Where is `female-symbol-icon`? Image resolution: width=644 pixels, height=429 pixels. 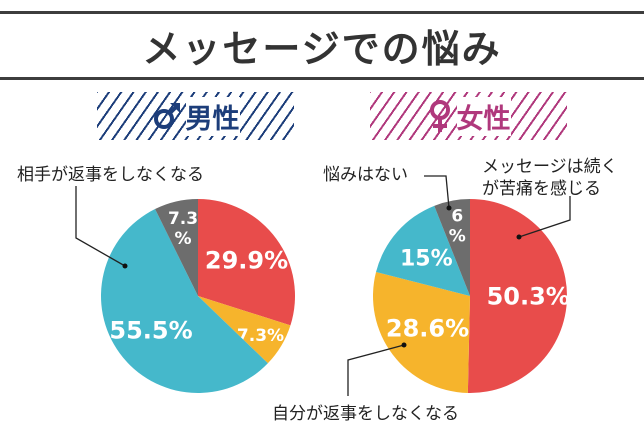
female-symbol-icon is located at coordinates (439, 116).